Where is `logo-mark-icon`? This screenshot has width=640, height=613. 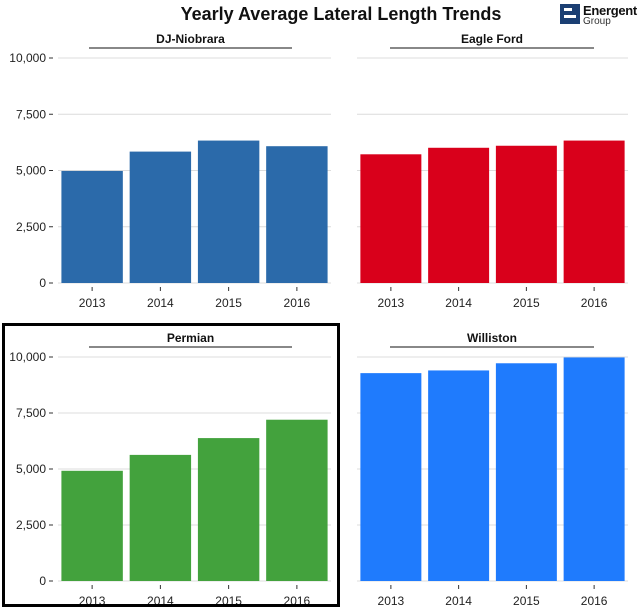 logo-mark-icon is located at coordinates (570, 14).